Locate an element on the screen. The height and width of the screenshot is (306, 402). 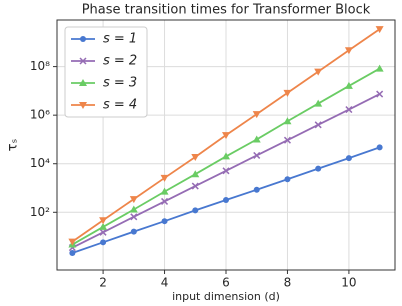
y-axis-label: τₛ is located at coordinates (13, 145).